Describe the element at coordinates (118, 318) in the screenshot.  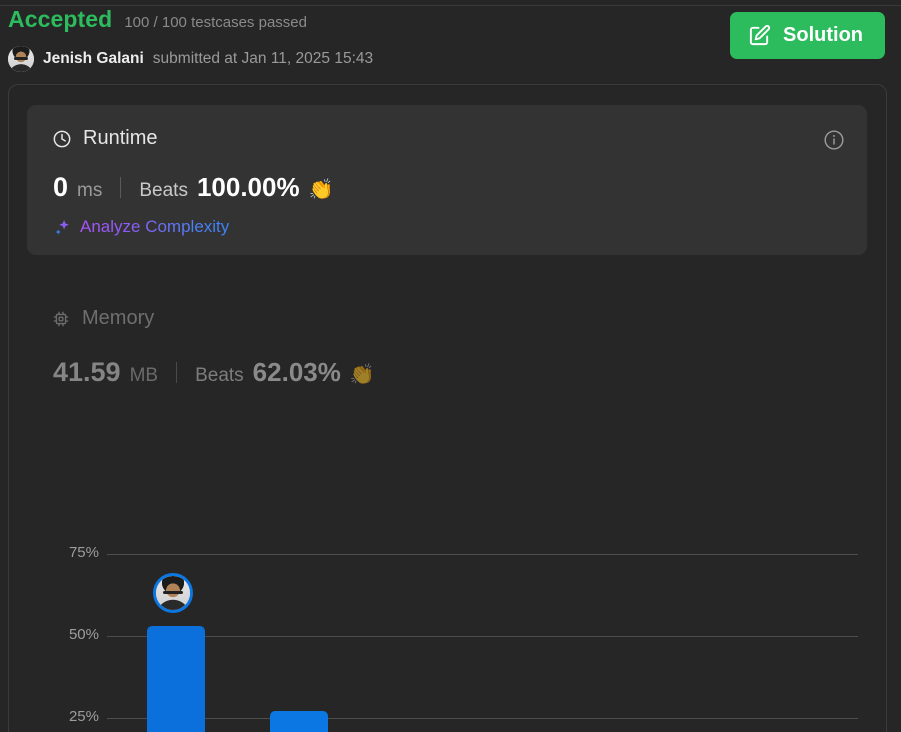
I see `memory-title: Memory` at that location.